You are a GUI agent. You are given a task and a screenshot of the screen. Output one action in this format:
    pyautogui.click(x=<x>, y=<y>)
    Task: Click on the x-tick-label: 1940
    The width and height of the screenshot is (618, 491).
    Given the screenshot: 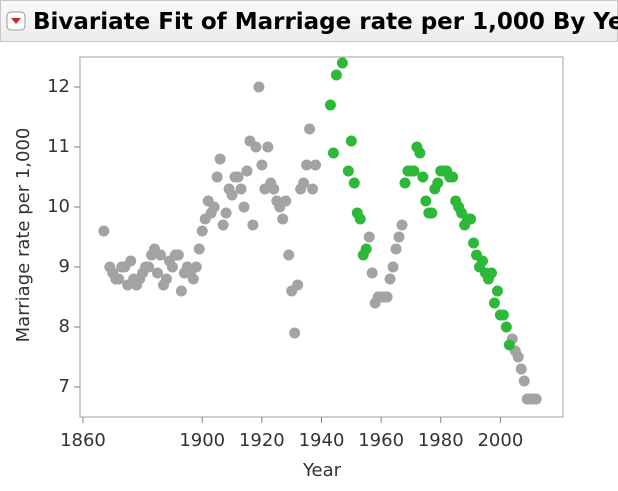 What is the action you would take?
    pyautogui.click(x=322, y=440)
    